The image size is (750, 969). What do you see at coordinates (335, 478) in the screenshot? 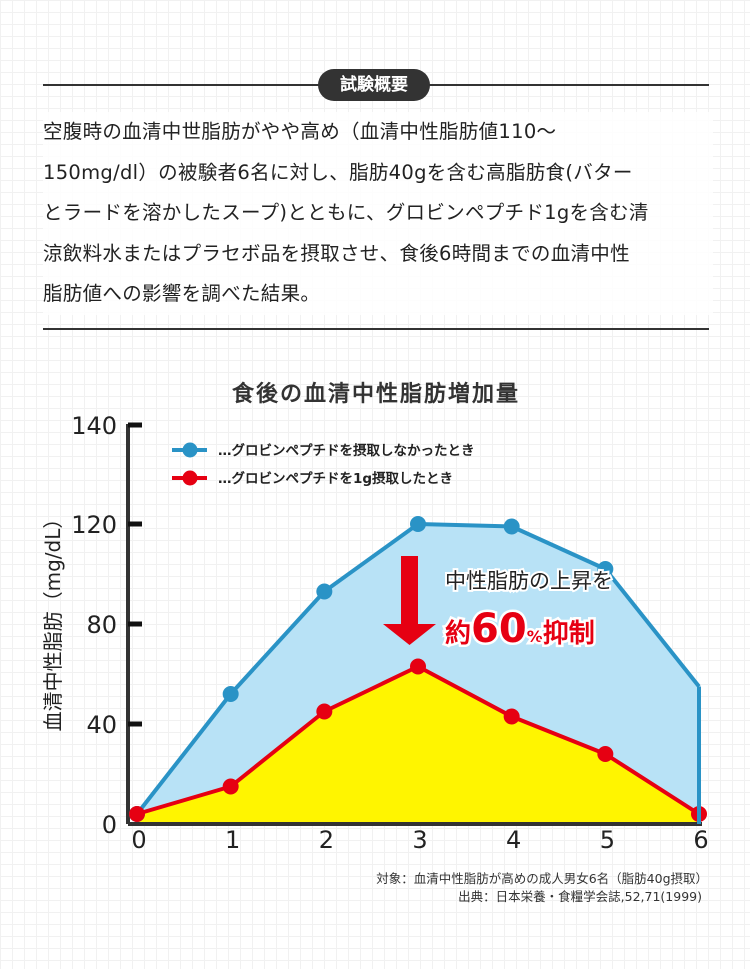
I see `legend-label: …グロビンペプチドを1g摂取したとき` at bounding box center [335, 478].